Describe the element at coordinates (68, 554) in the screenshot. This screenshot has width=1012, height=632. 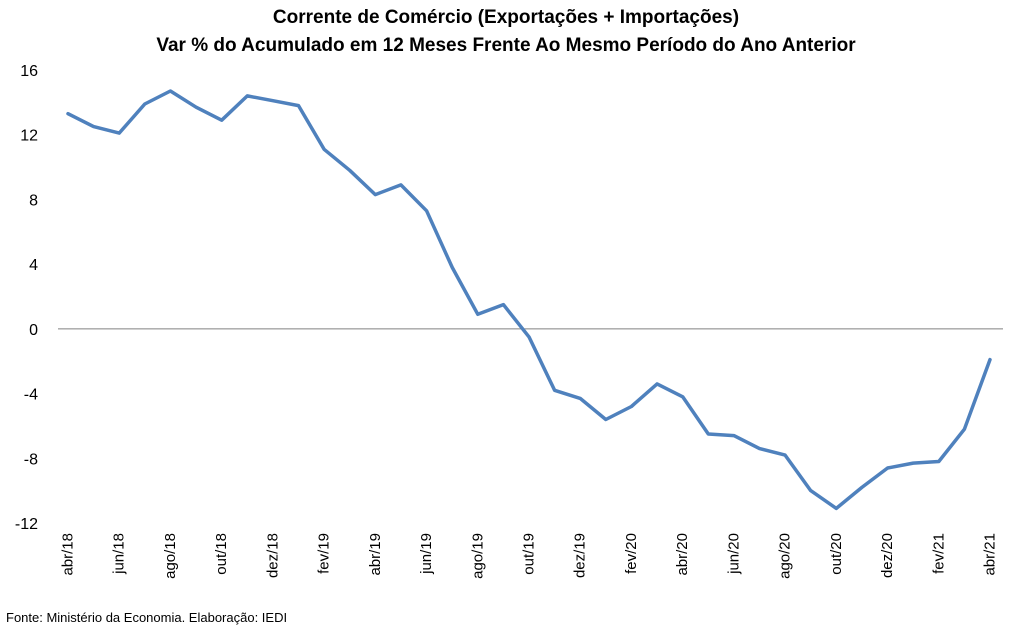
I see `x-tick-label: abr/18` at that location.